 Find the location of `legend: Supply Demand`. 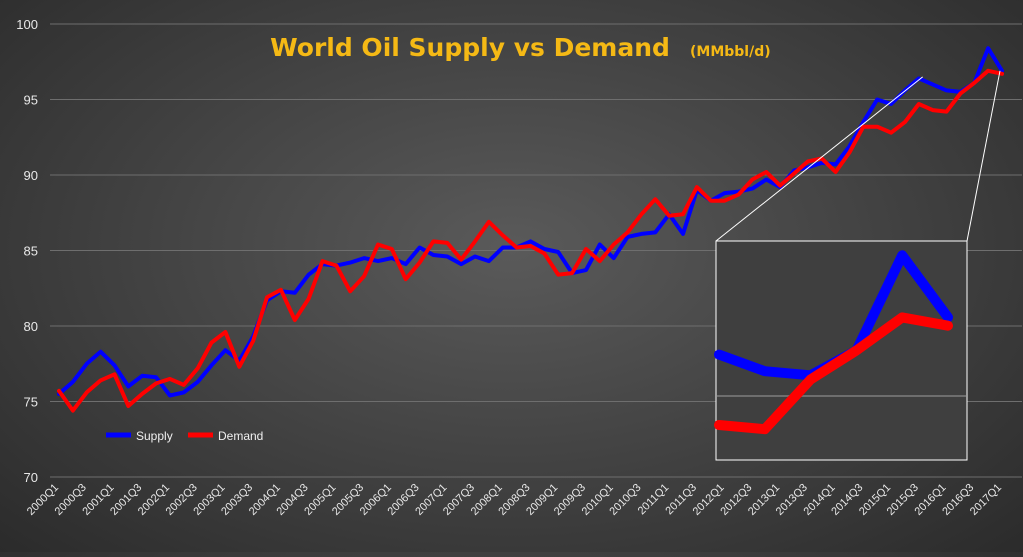

legend: Supply Demand is located at coordinates (184, 436).